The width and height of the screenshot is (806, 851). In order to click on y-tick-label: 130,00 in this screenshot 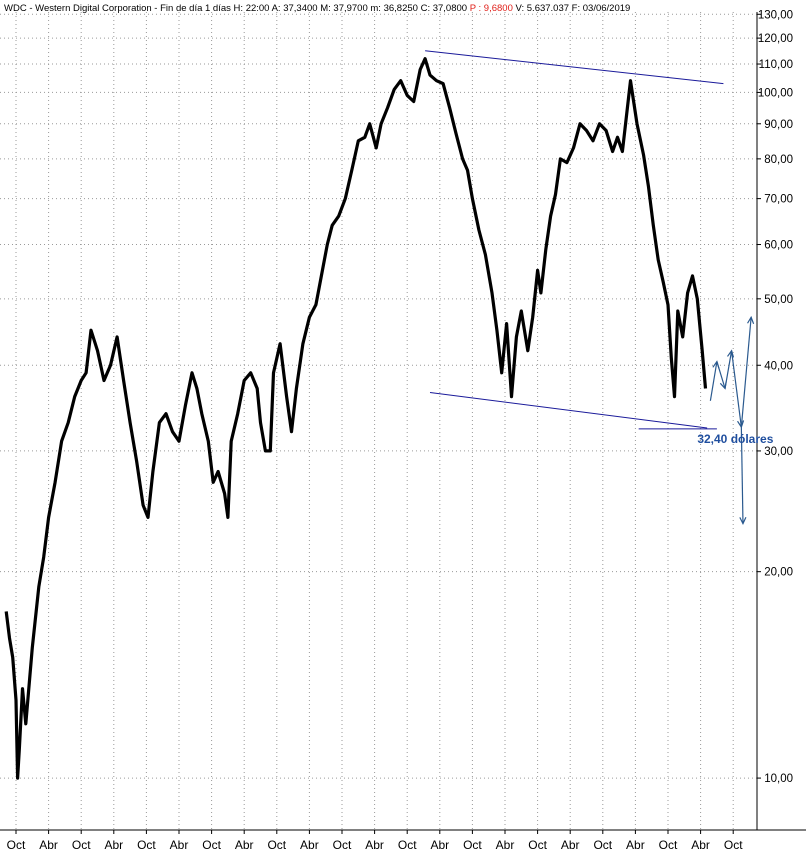, I will do `click(775, 15)`.